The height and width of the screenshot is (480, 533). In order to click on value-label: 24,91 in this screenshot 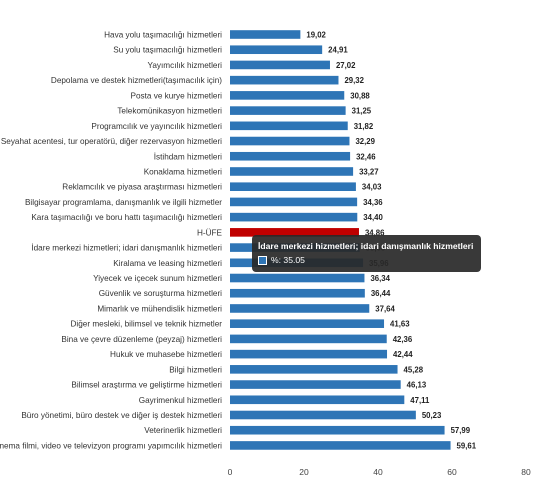, I will do `click(338, 50)`.